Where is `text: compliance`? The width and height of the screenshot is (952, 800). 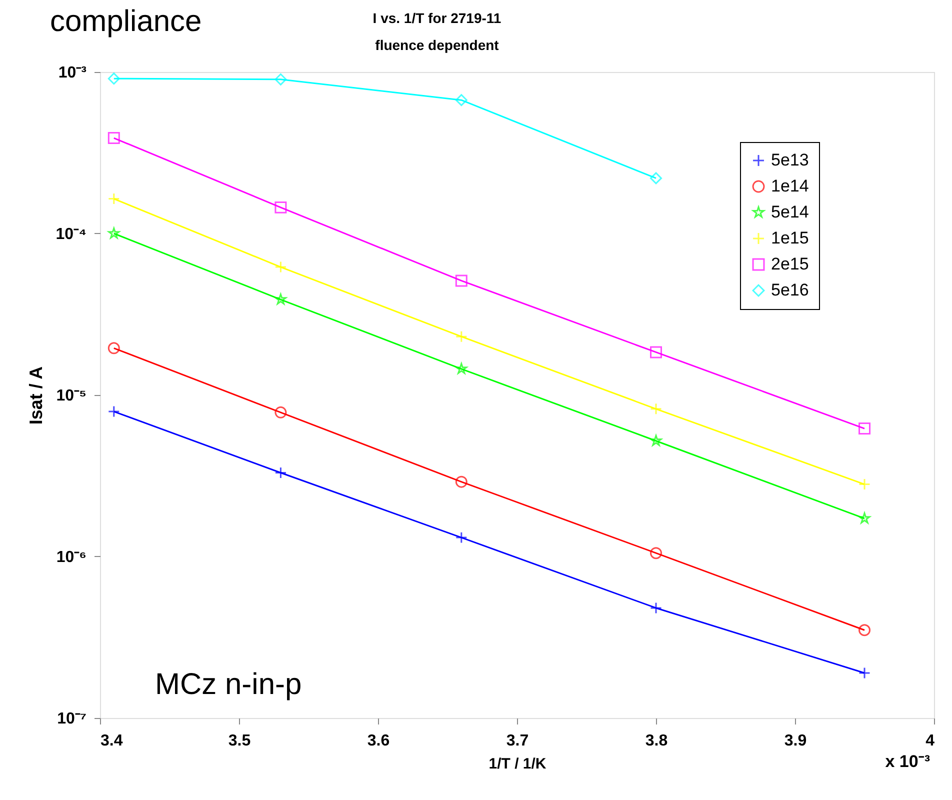
text: compliance is located at coordinates (126, 21).